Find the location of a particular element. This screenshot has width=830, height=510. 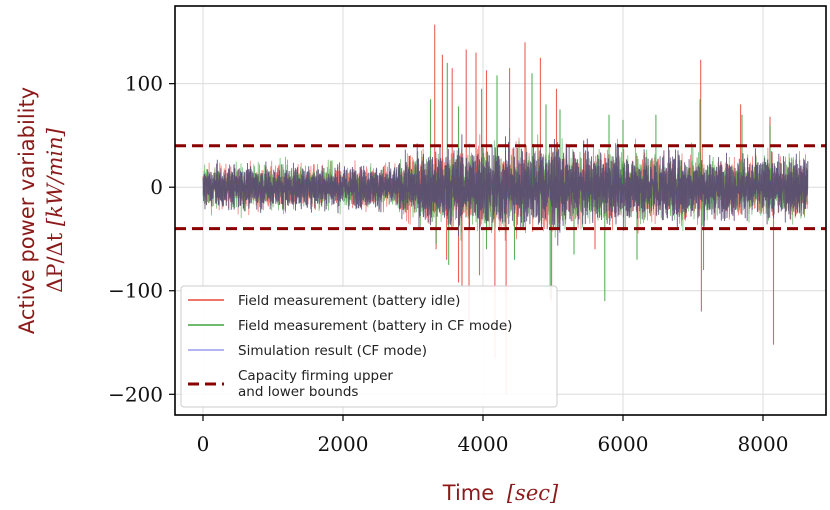

legend-label: Field measurement (battery idle) is located at coordinates (349, 301).